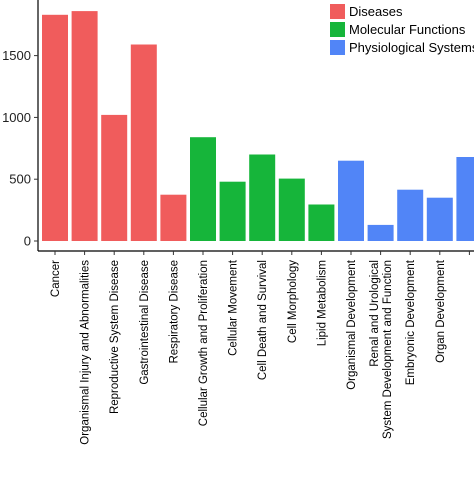  Describe the element at coordinates (20, 148) in the screenshot. I see `y-ticks-layer: 0 500 1000 1500` at that location.